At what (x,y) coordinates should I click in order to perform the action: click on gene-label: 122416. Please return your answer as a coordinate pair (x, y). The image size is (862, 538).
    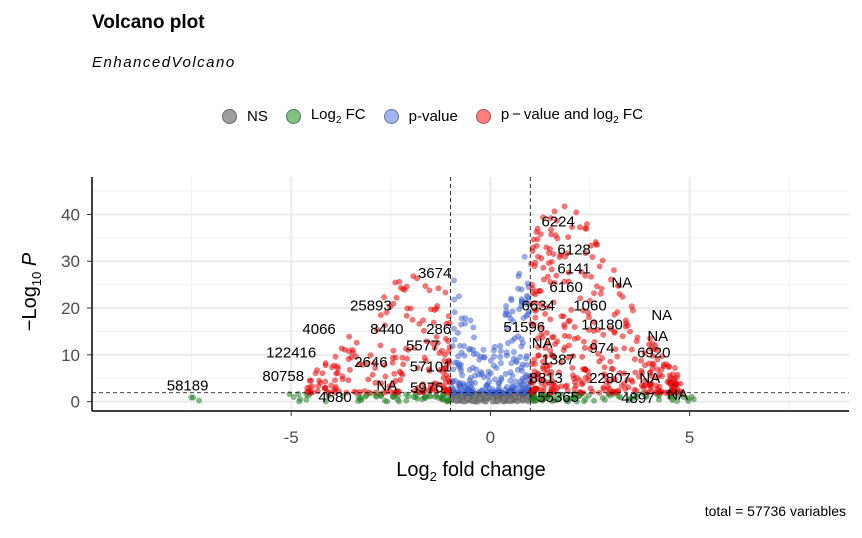
    Looking at the image, I should click on (291, 353).